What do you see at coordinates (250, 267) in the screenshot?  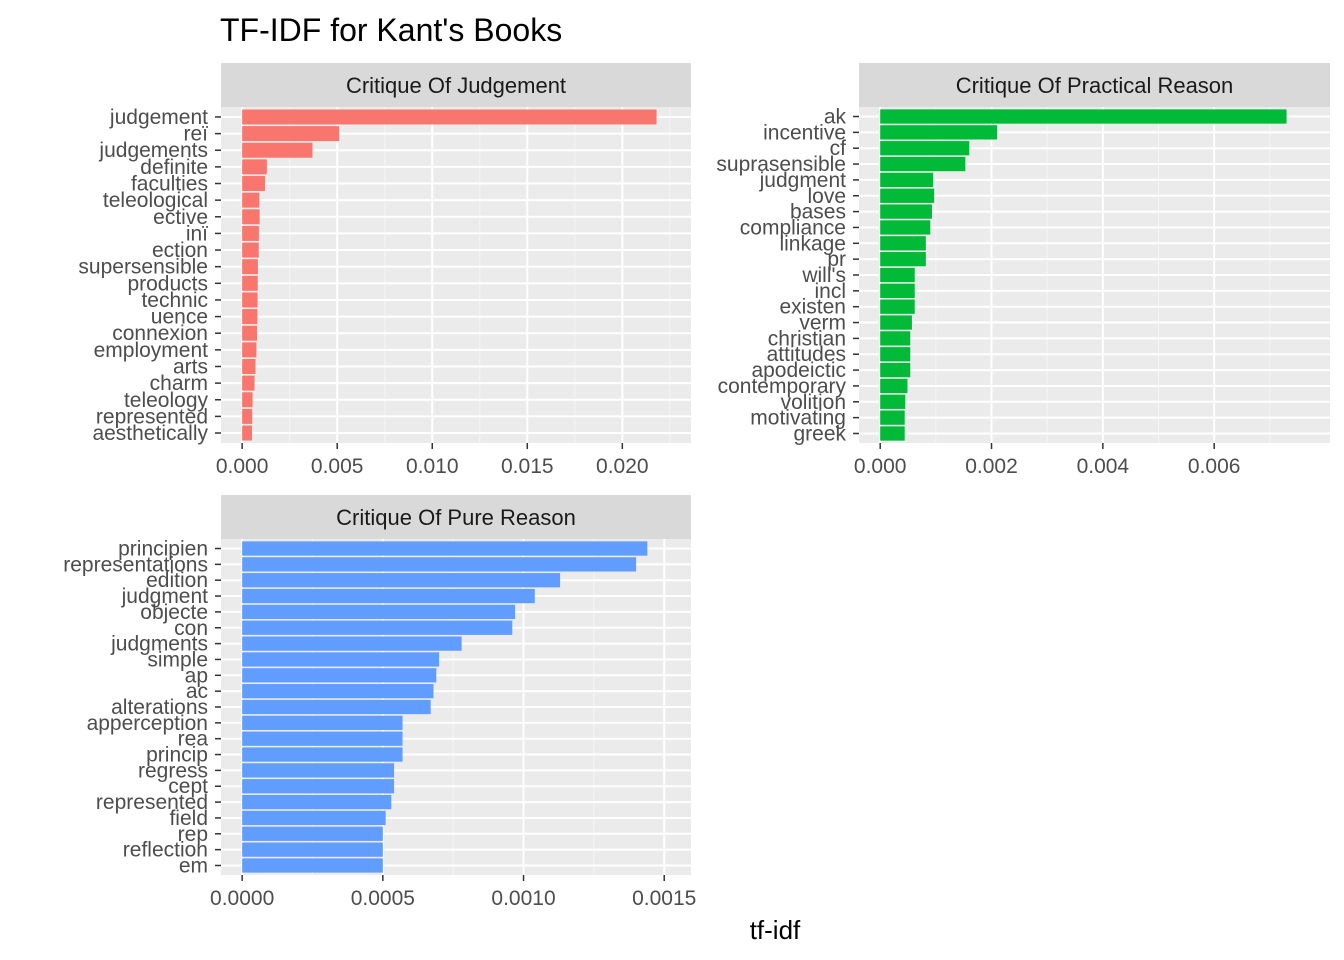 I see `bar-supersensible` at bounding box center [250, 267].